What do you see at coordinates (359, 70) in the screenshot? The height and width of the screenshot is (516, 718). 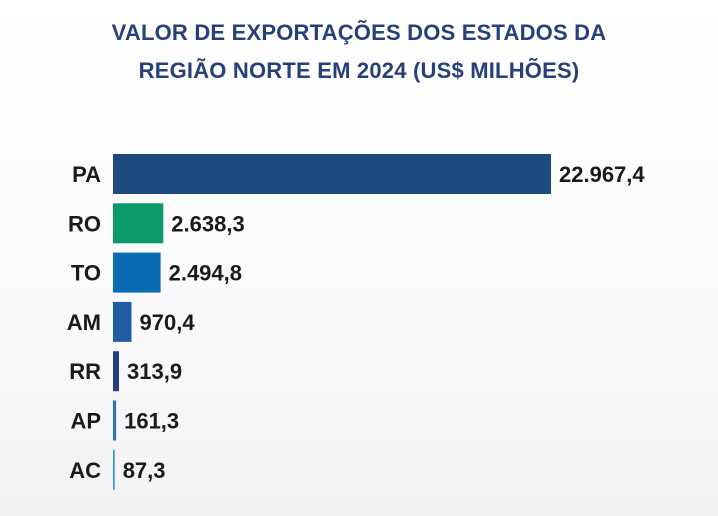 I see `chart-title-line-2: REGIÃO NORTE EM 2024 (US$ MILHÕES)` at bounding box center [359, 70].